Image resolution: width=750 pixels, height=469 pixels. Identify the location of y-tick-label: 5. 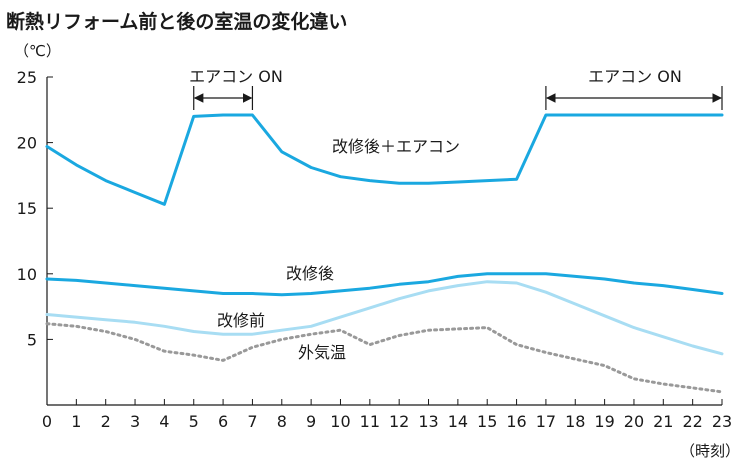
(32, 339).